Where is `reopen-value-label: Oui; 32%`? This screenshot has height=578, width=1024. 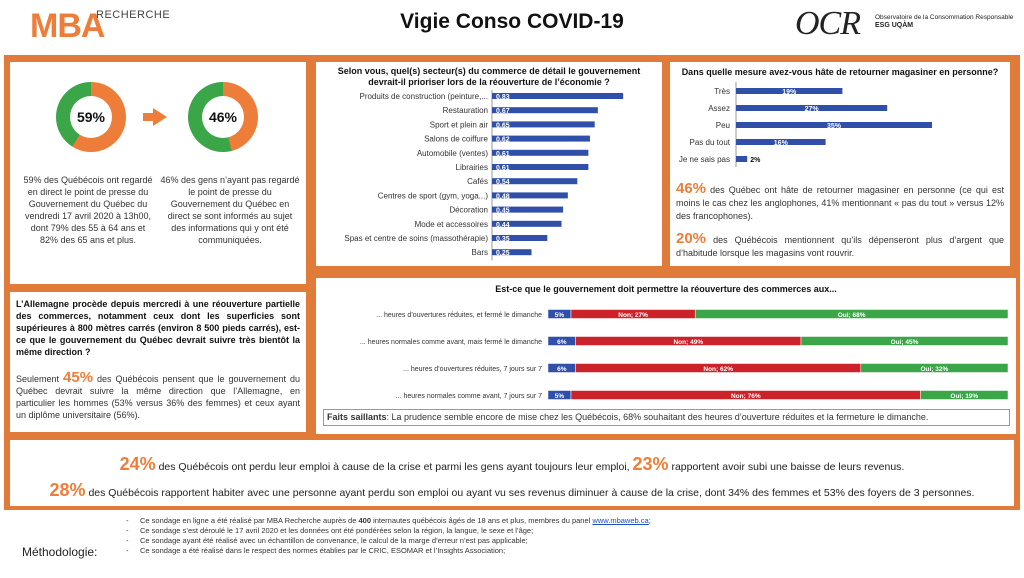
reopen-value-label: Oui; 32% is located at coordinates (934, 369).